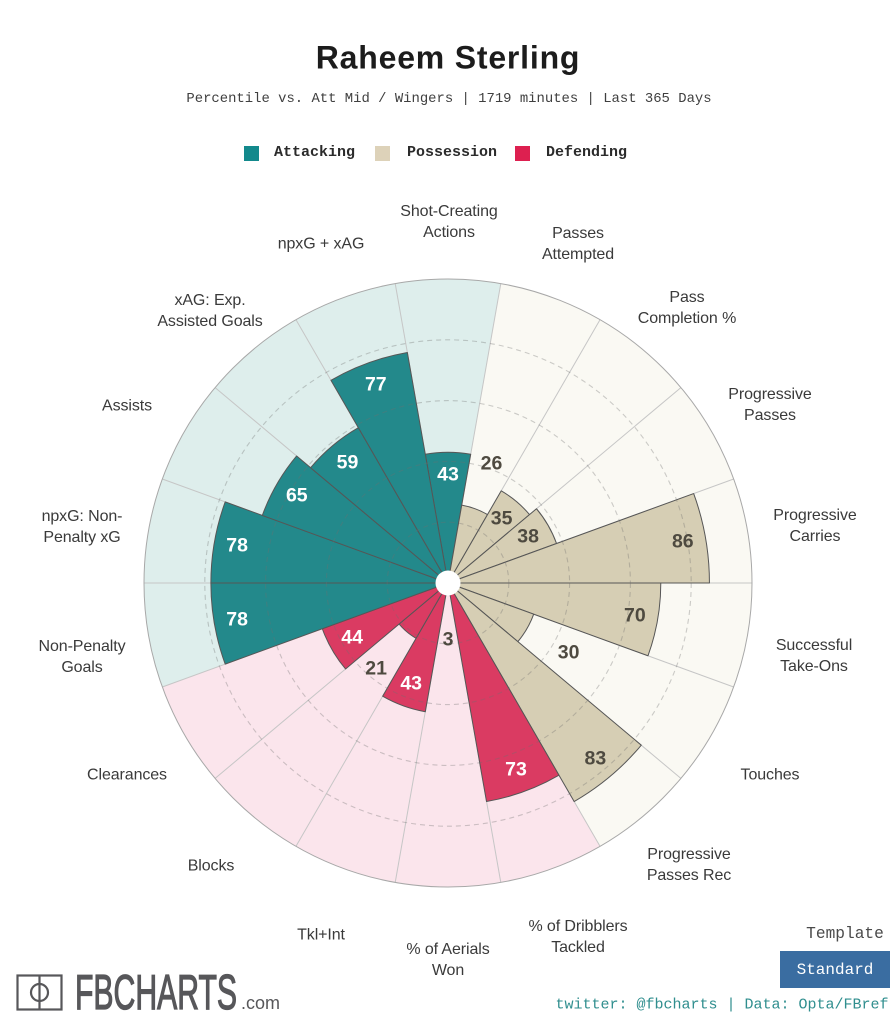 The width and height of the screenshot is (896, 1024). Describe the element at coordinates (260, 1003) in the screenshot. I see `svg-text: .com` at that location.